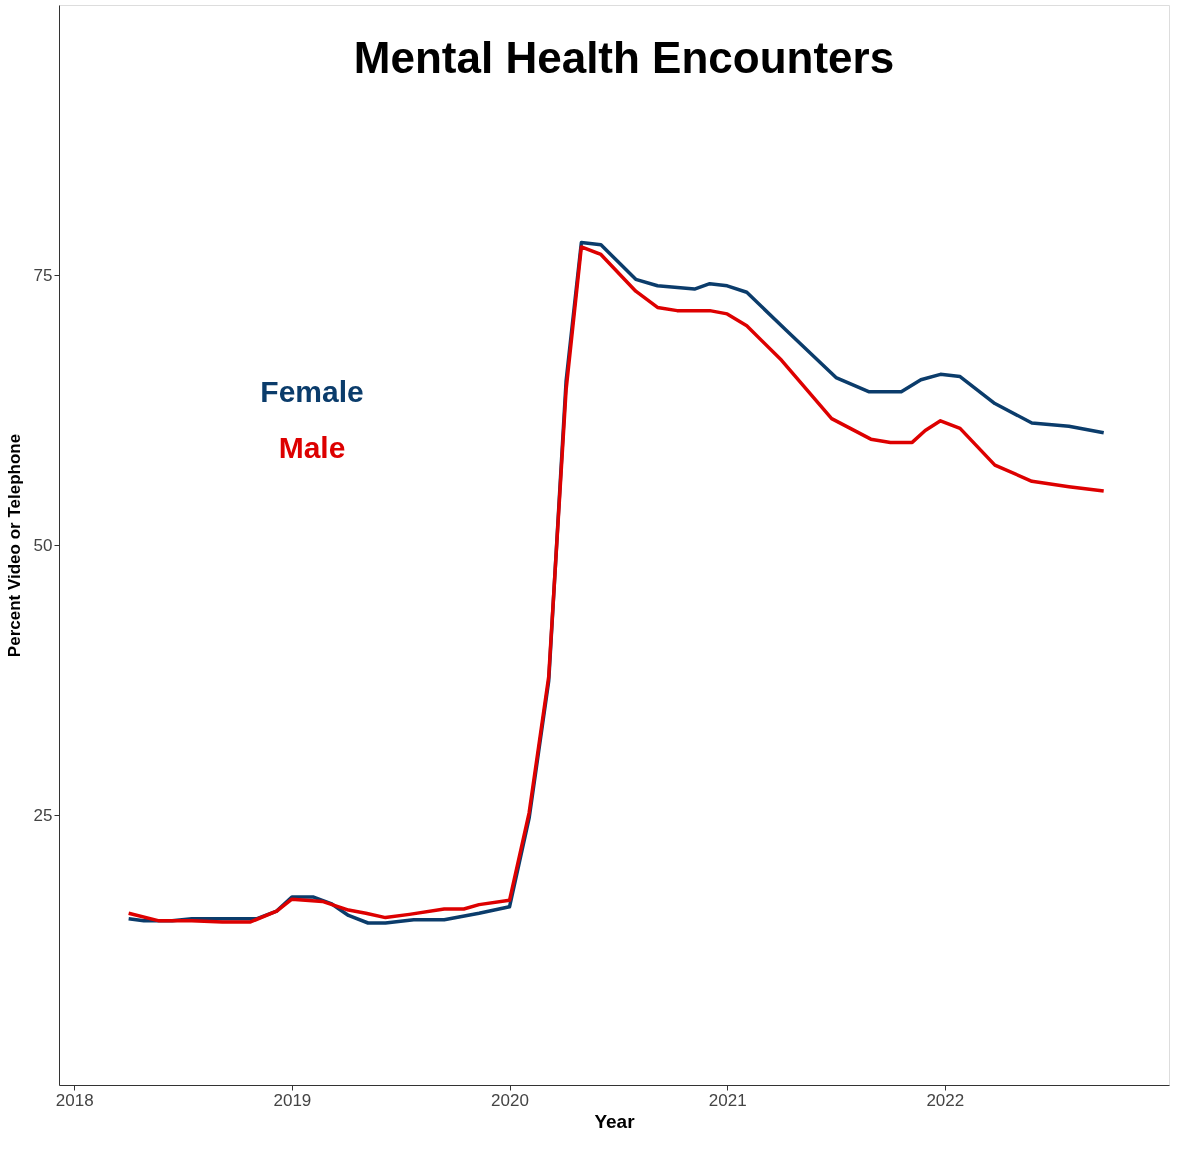  Describe the element at coordinates (43, 275) in the screenshot. I see `y-tick-label: 75` at that location.